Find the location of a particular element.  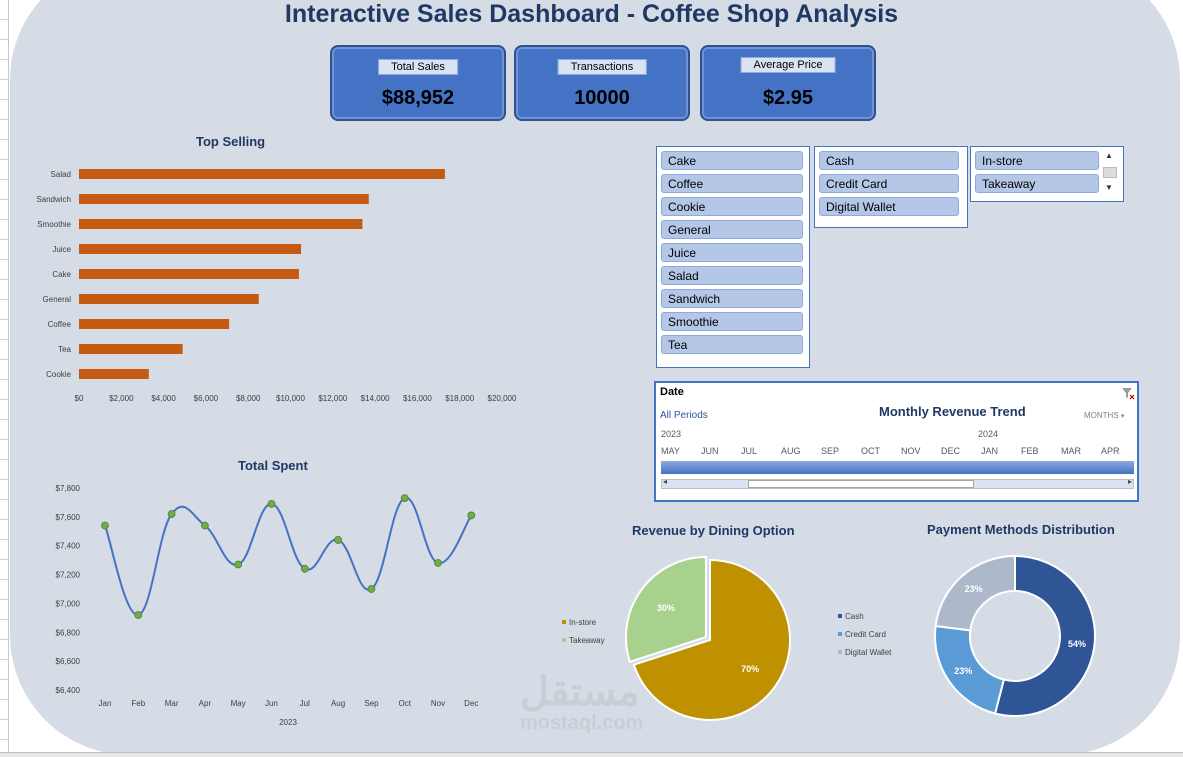

x-tick-label: $18,000 is located at coordinates (459, 398).